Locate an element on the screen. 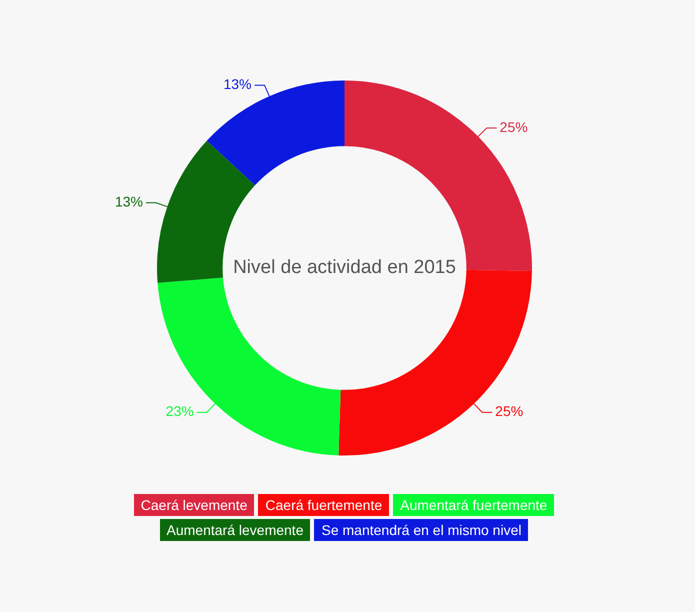 This screenshot has height=612, width=695. legend-label: Aumentará fuertemente is located at coordinates (477, 505).